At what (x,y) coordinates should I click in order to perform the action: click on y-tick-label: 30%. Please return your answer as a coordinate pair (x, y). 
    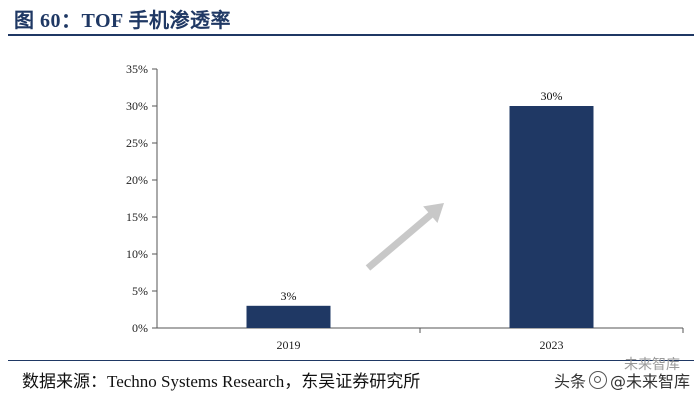
    Looking at the image, I should click on (137, 106).